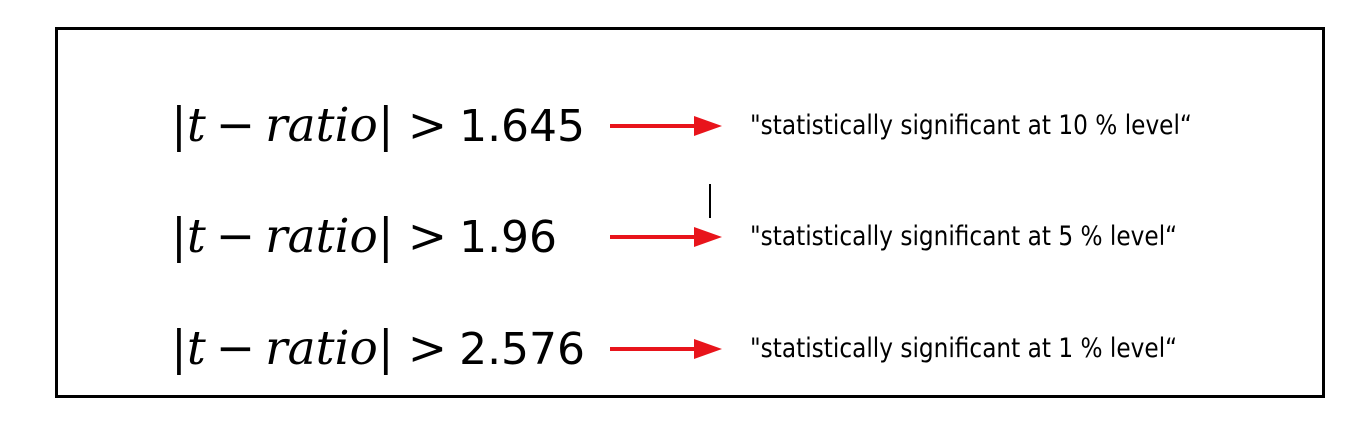  Describe the element at coordinates (522, 126) in the screenshot. I see `critical-value: 1.645` at that location.